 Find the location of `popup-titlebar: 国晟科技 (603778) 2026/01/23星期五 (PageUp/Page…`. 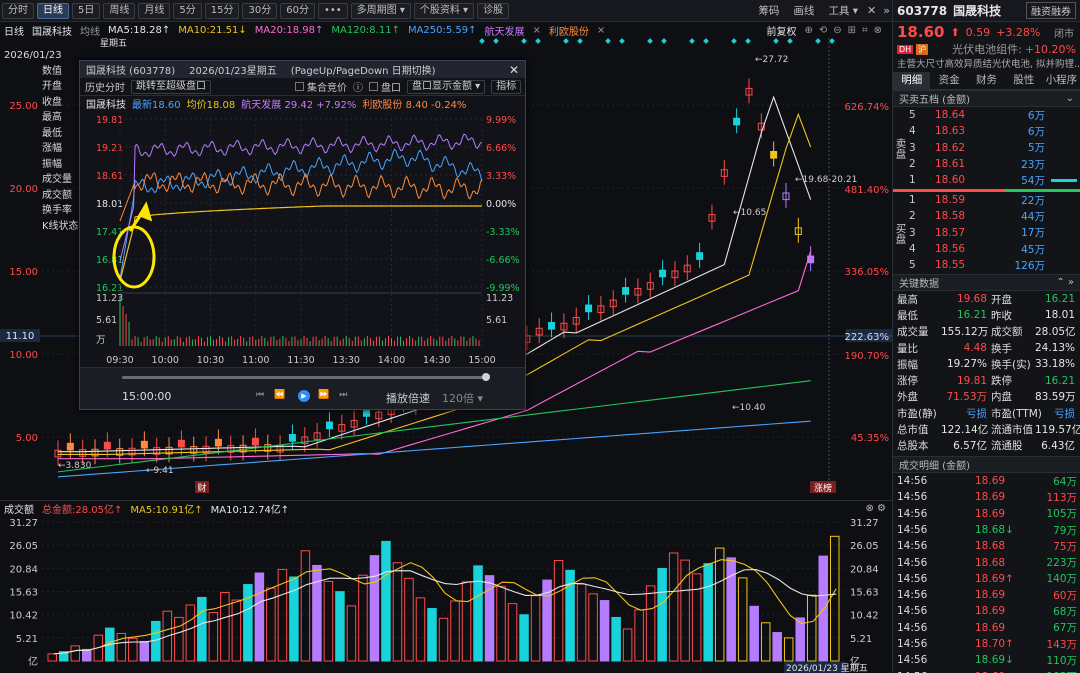

popup-titlebar: 国晟科技 (603778) 2026/01/23星期五 (PageUp/Page… is located at coordinates (302, 69).